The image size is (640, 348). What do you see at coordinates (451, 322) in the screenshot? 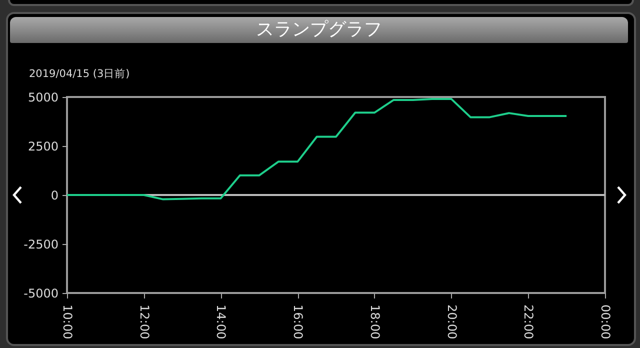
I see `x-tick-label: 20:00` at bounding box center [451, 322].